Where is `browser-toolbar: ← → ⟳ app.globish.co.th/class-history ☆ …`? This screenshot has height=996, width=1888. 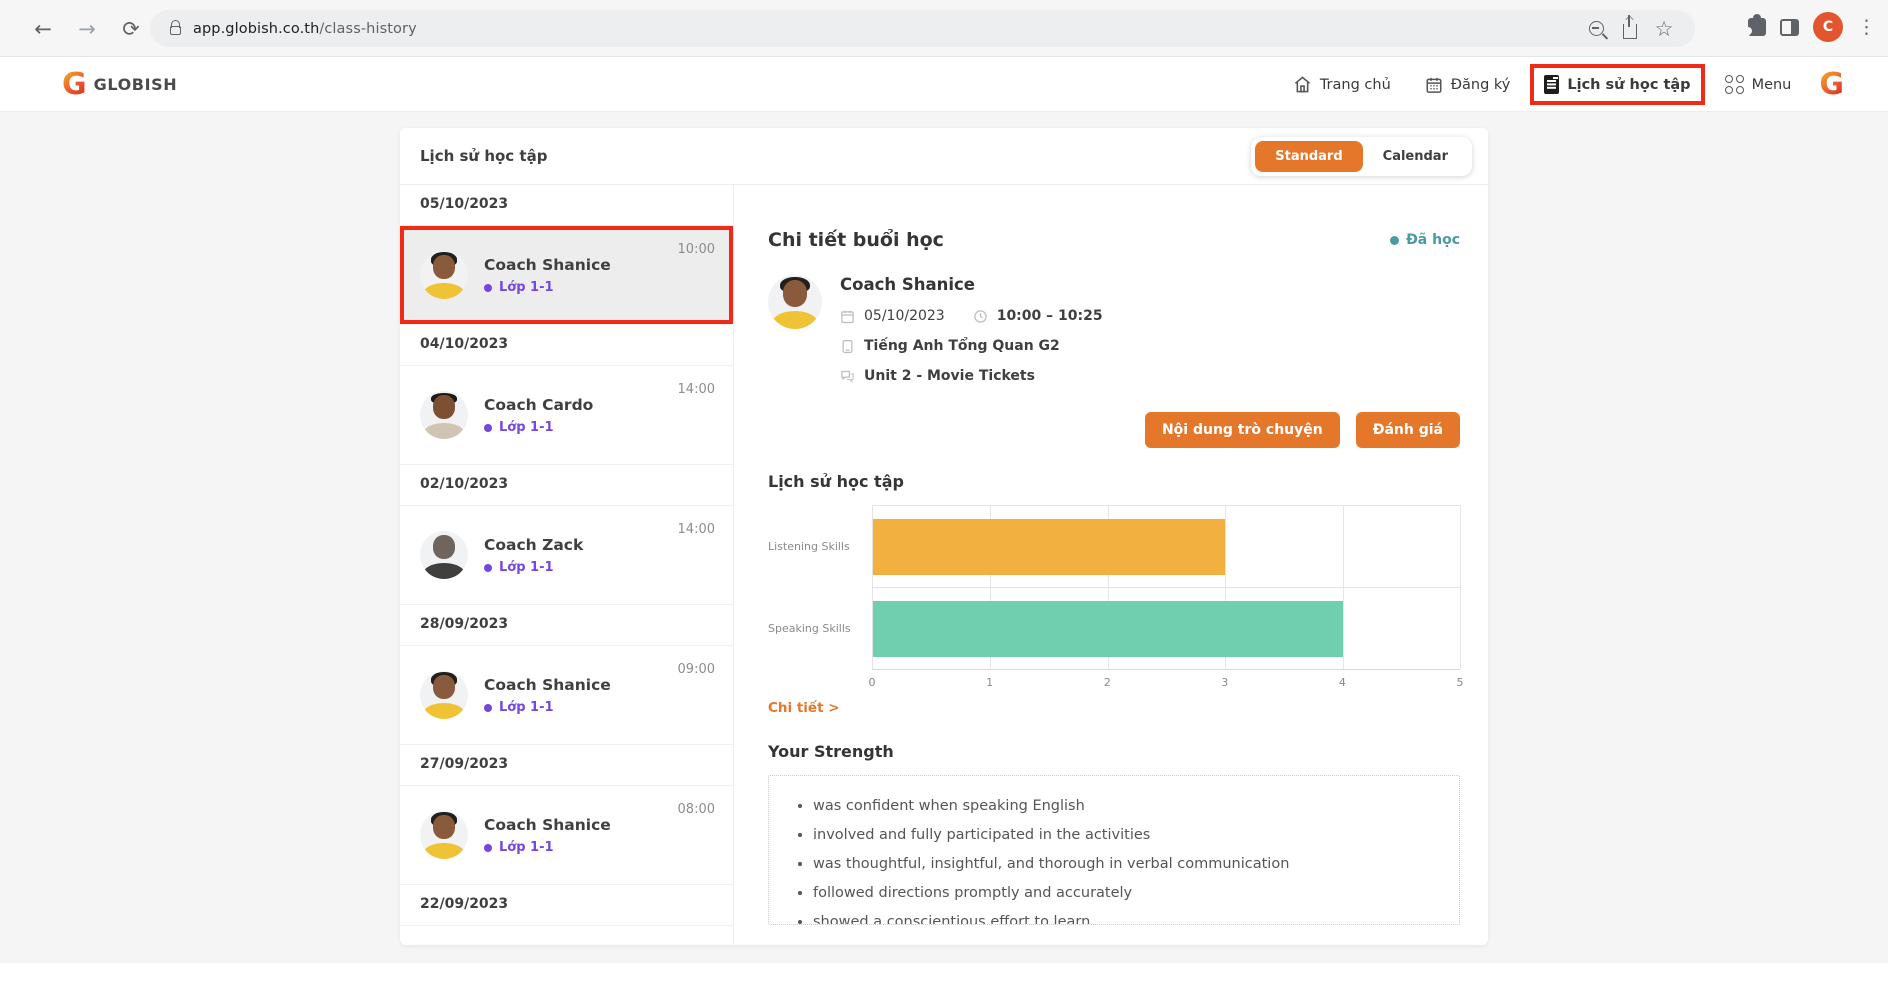 browser-toolbar: ← → ⟳ app.globish.co.th/class-history ☆ … is located at coordinates (944, 28).